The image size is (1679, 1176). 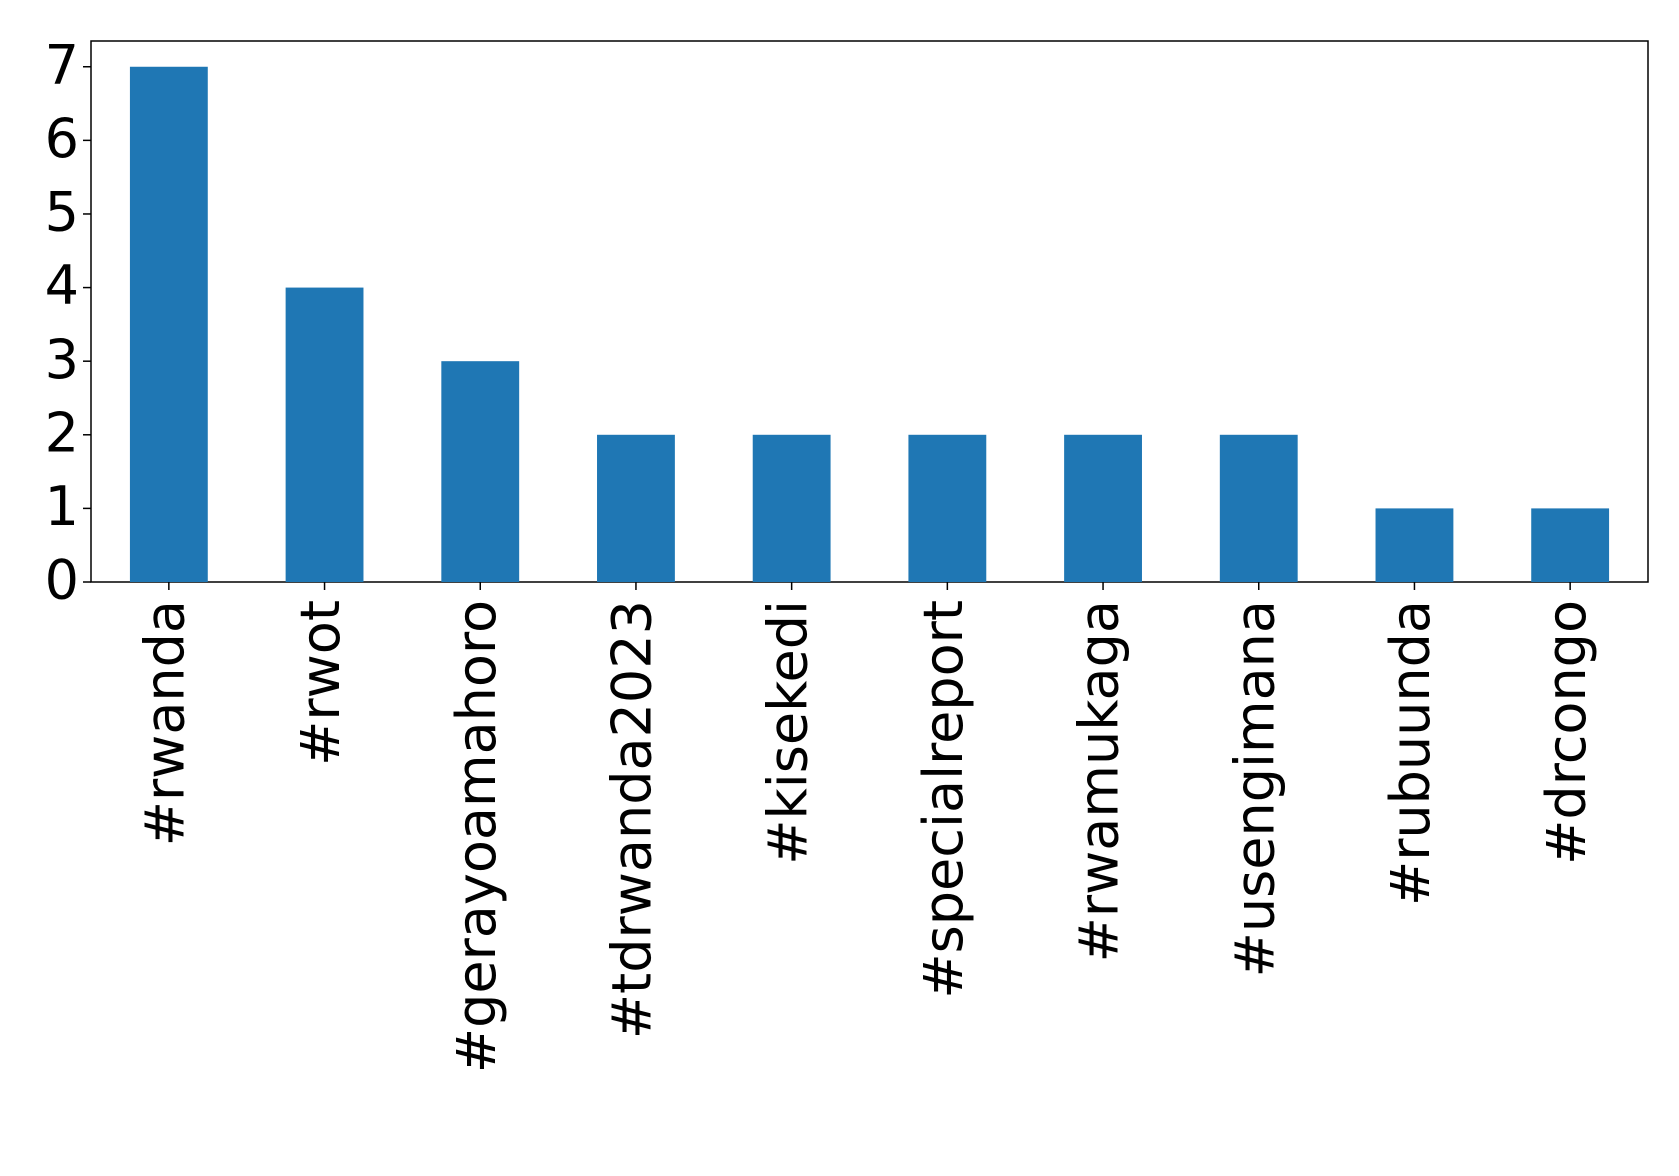 I want to click on y-tick-label: 4, so click(x=62, y=285).